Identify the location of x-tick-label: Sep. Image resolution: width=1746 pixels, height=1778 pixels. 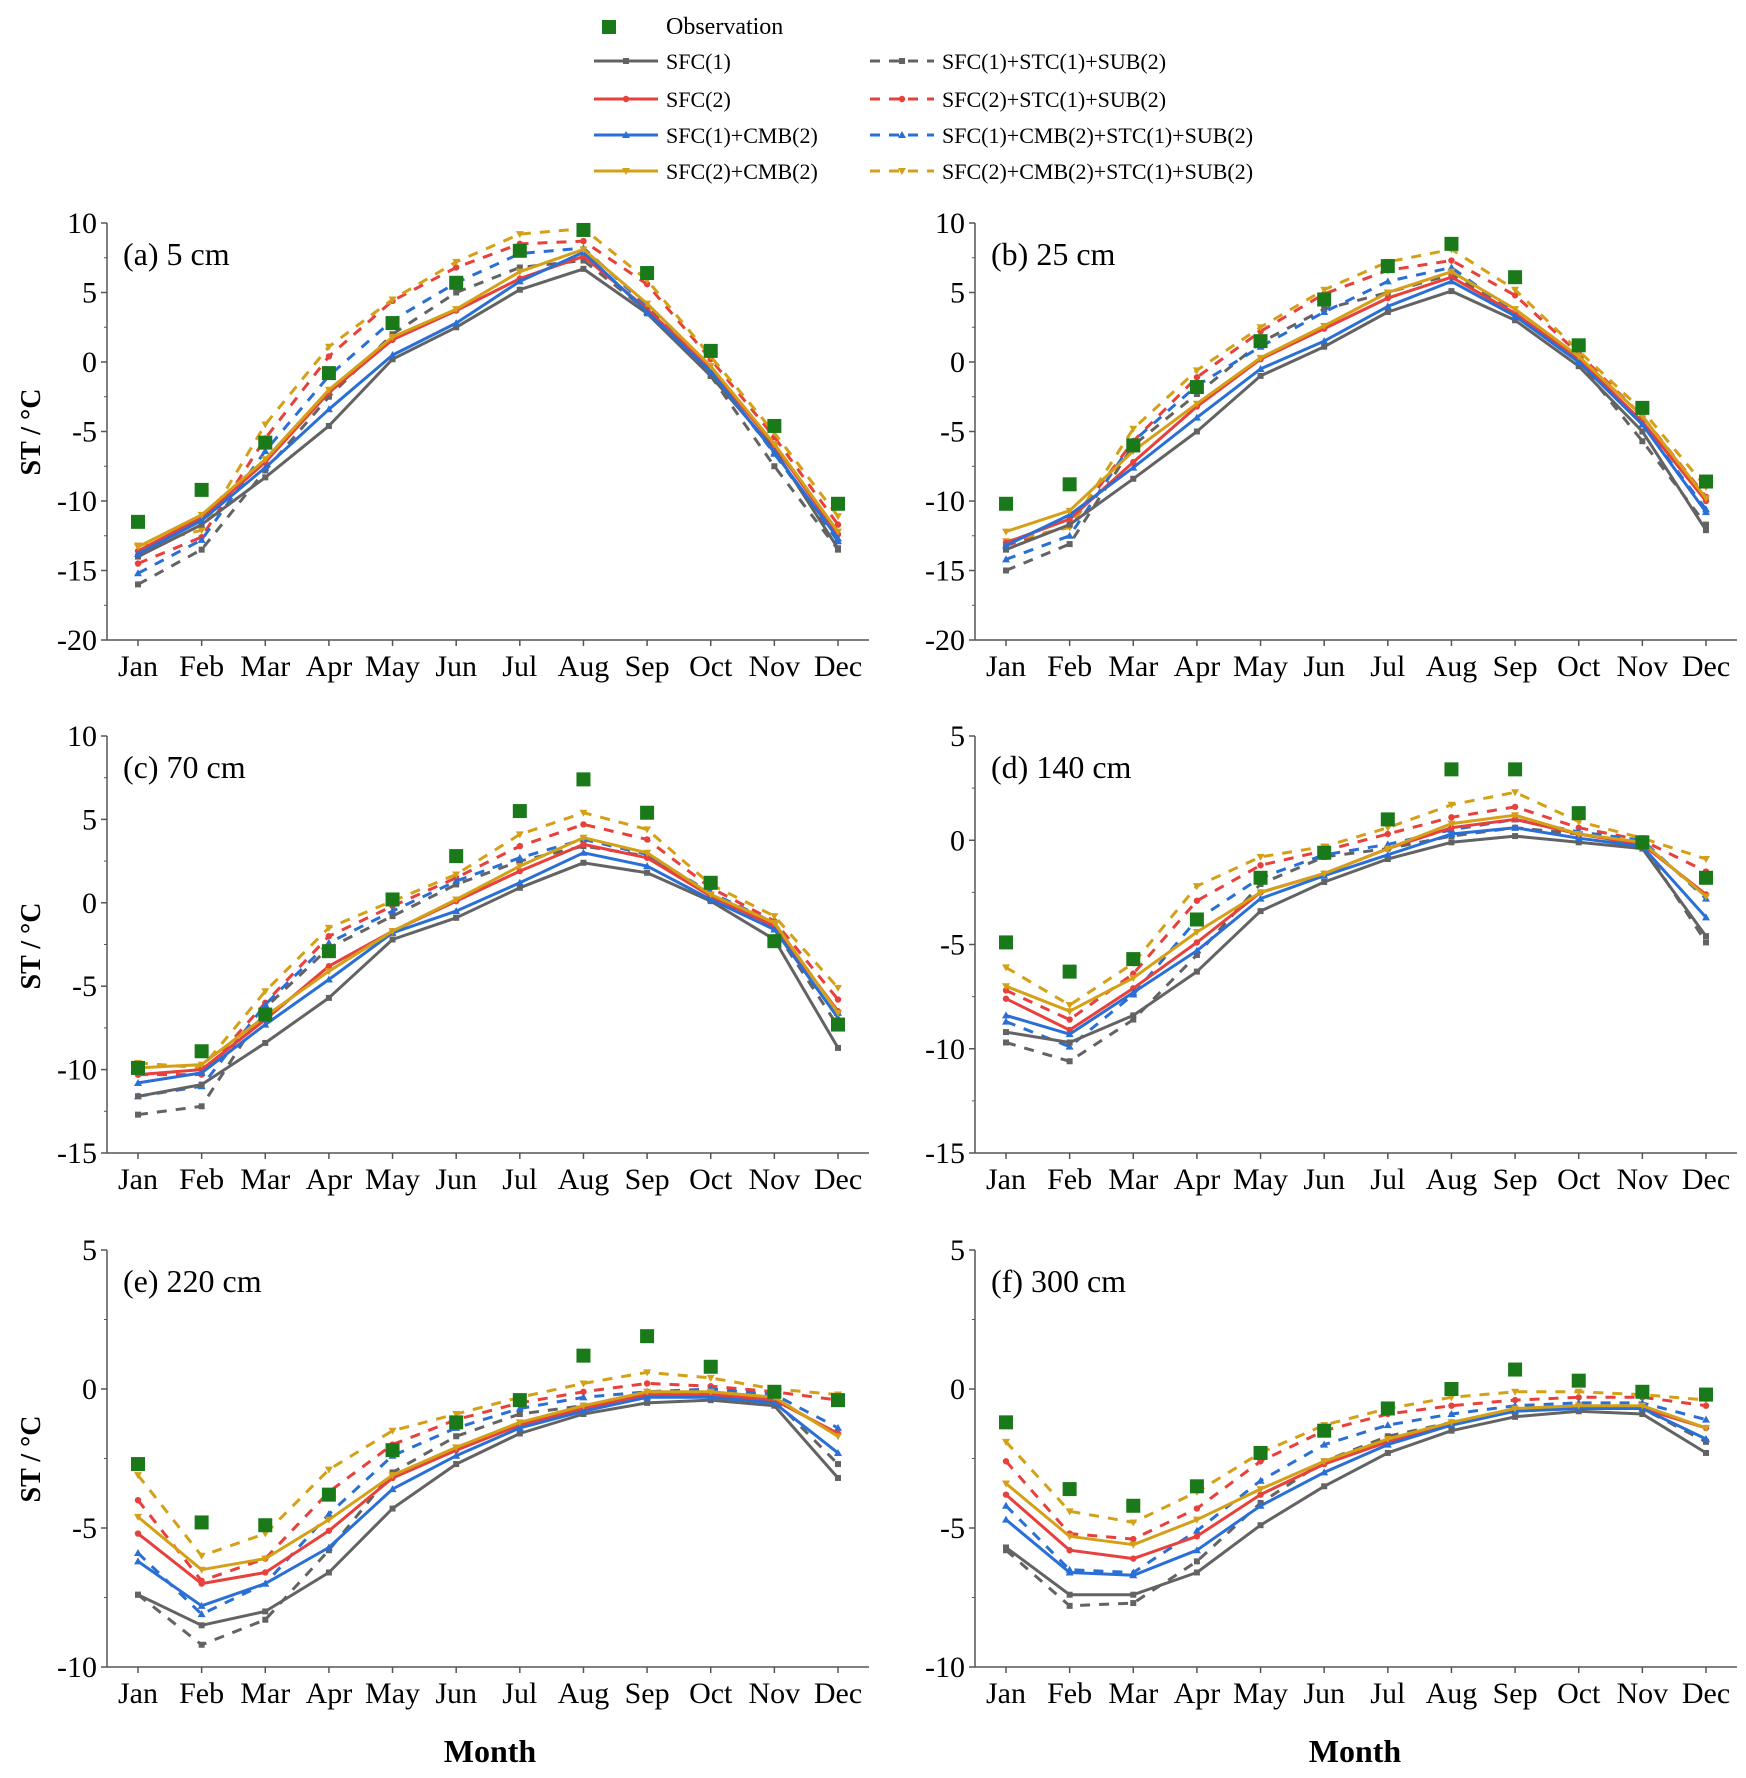
(1515, 1693).